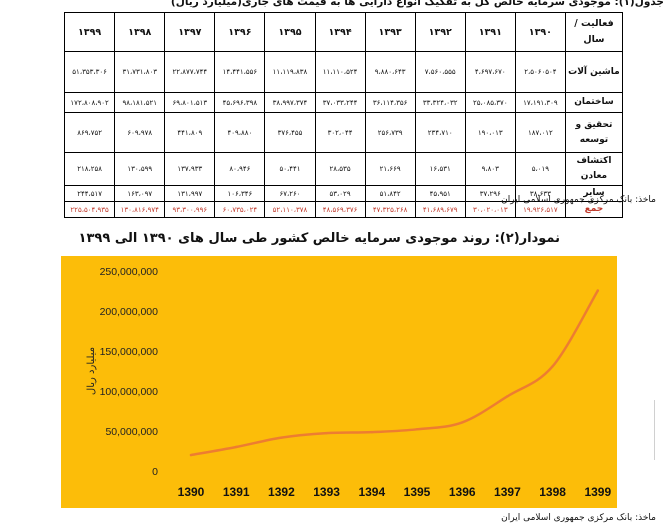 The height and width of the screenshot is (527, 670). What do you see at coordinates (340, 72) in the screenshot?
I see `table-cell: ۱۱،۱۱۰،۵۲۴` at bounding box center [340, 72].